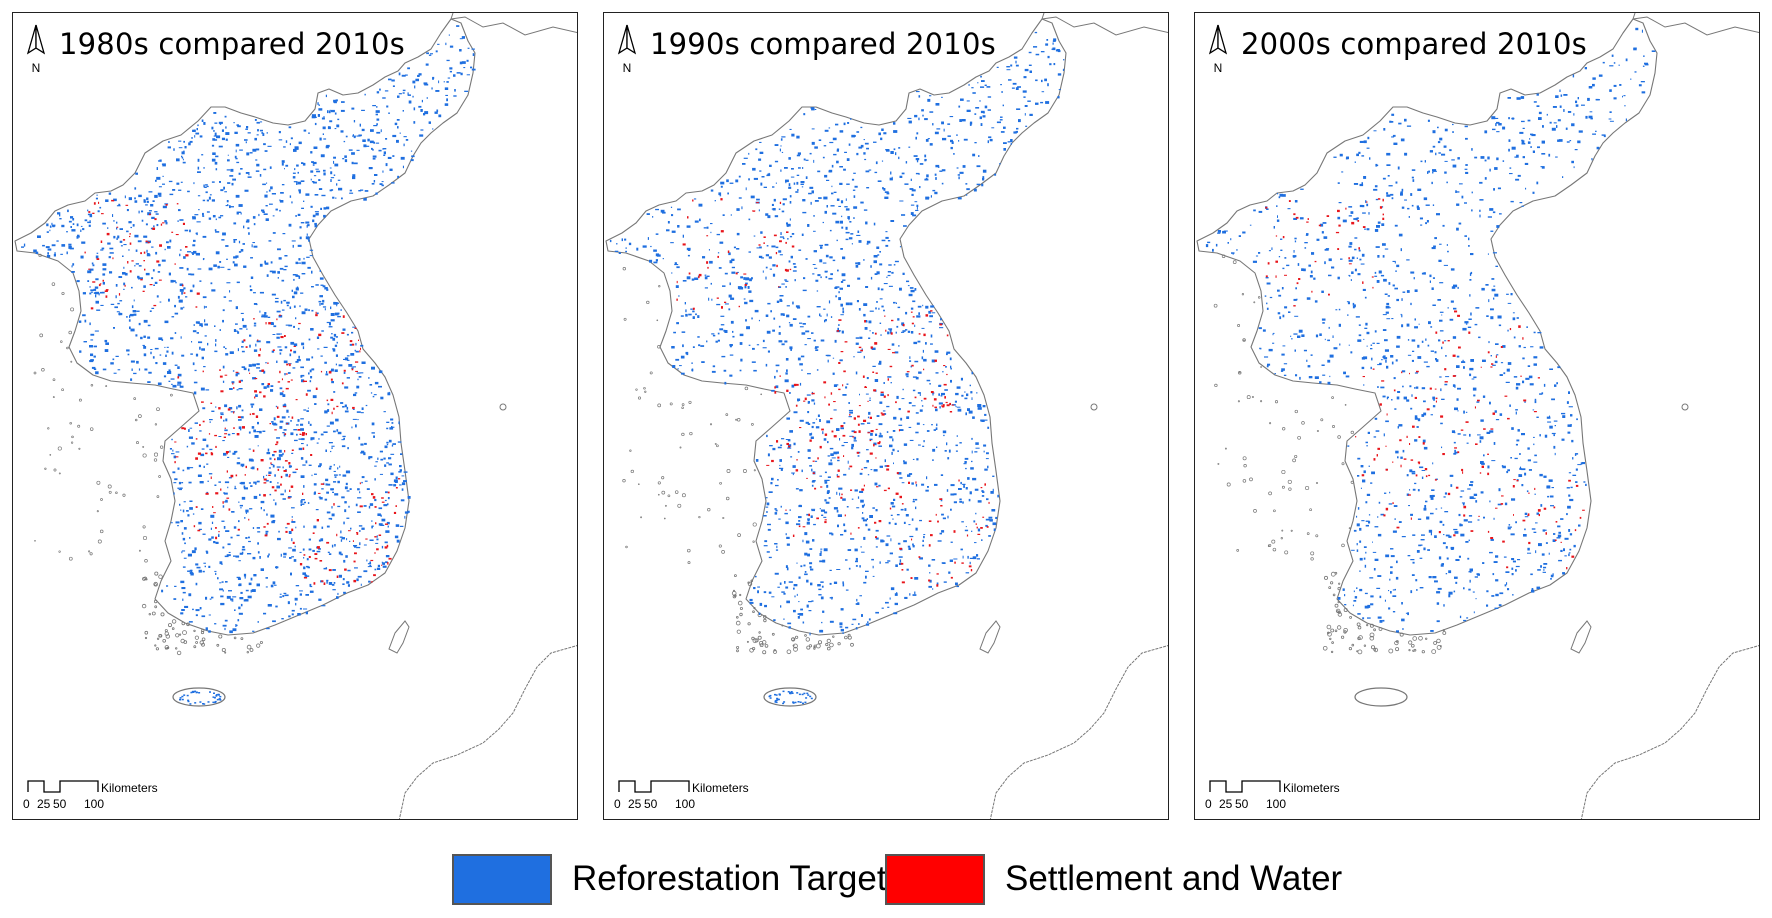  I want to click on legend-item-settlement: Settlement and Water, so click(1113, 879).